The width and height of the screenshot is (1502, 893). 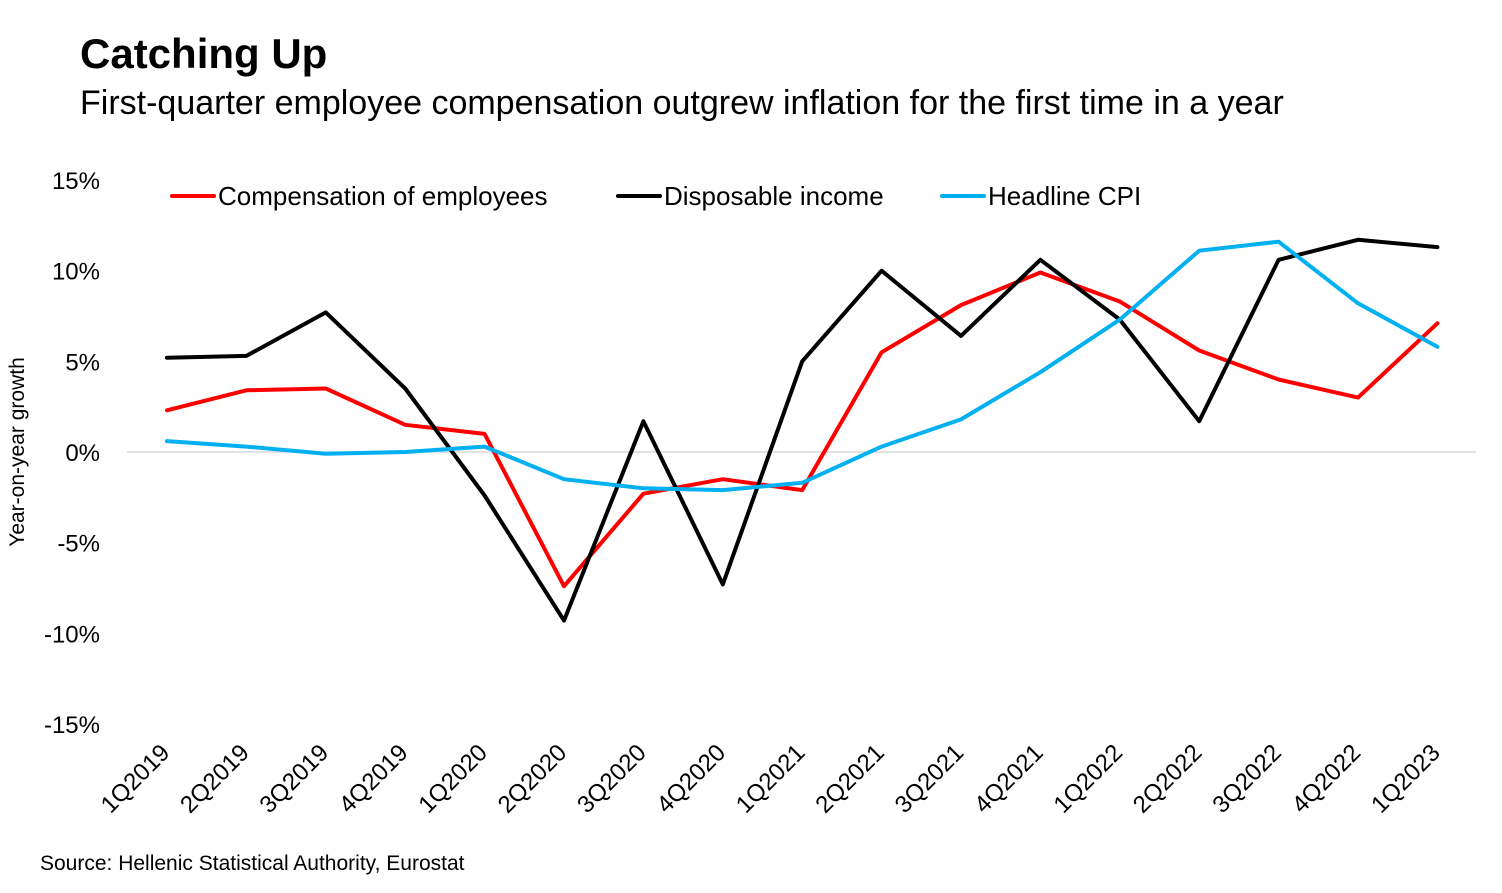 I want to click on x-tick-label: 3Q2019, so click(x=294, y=778).